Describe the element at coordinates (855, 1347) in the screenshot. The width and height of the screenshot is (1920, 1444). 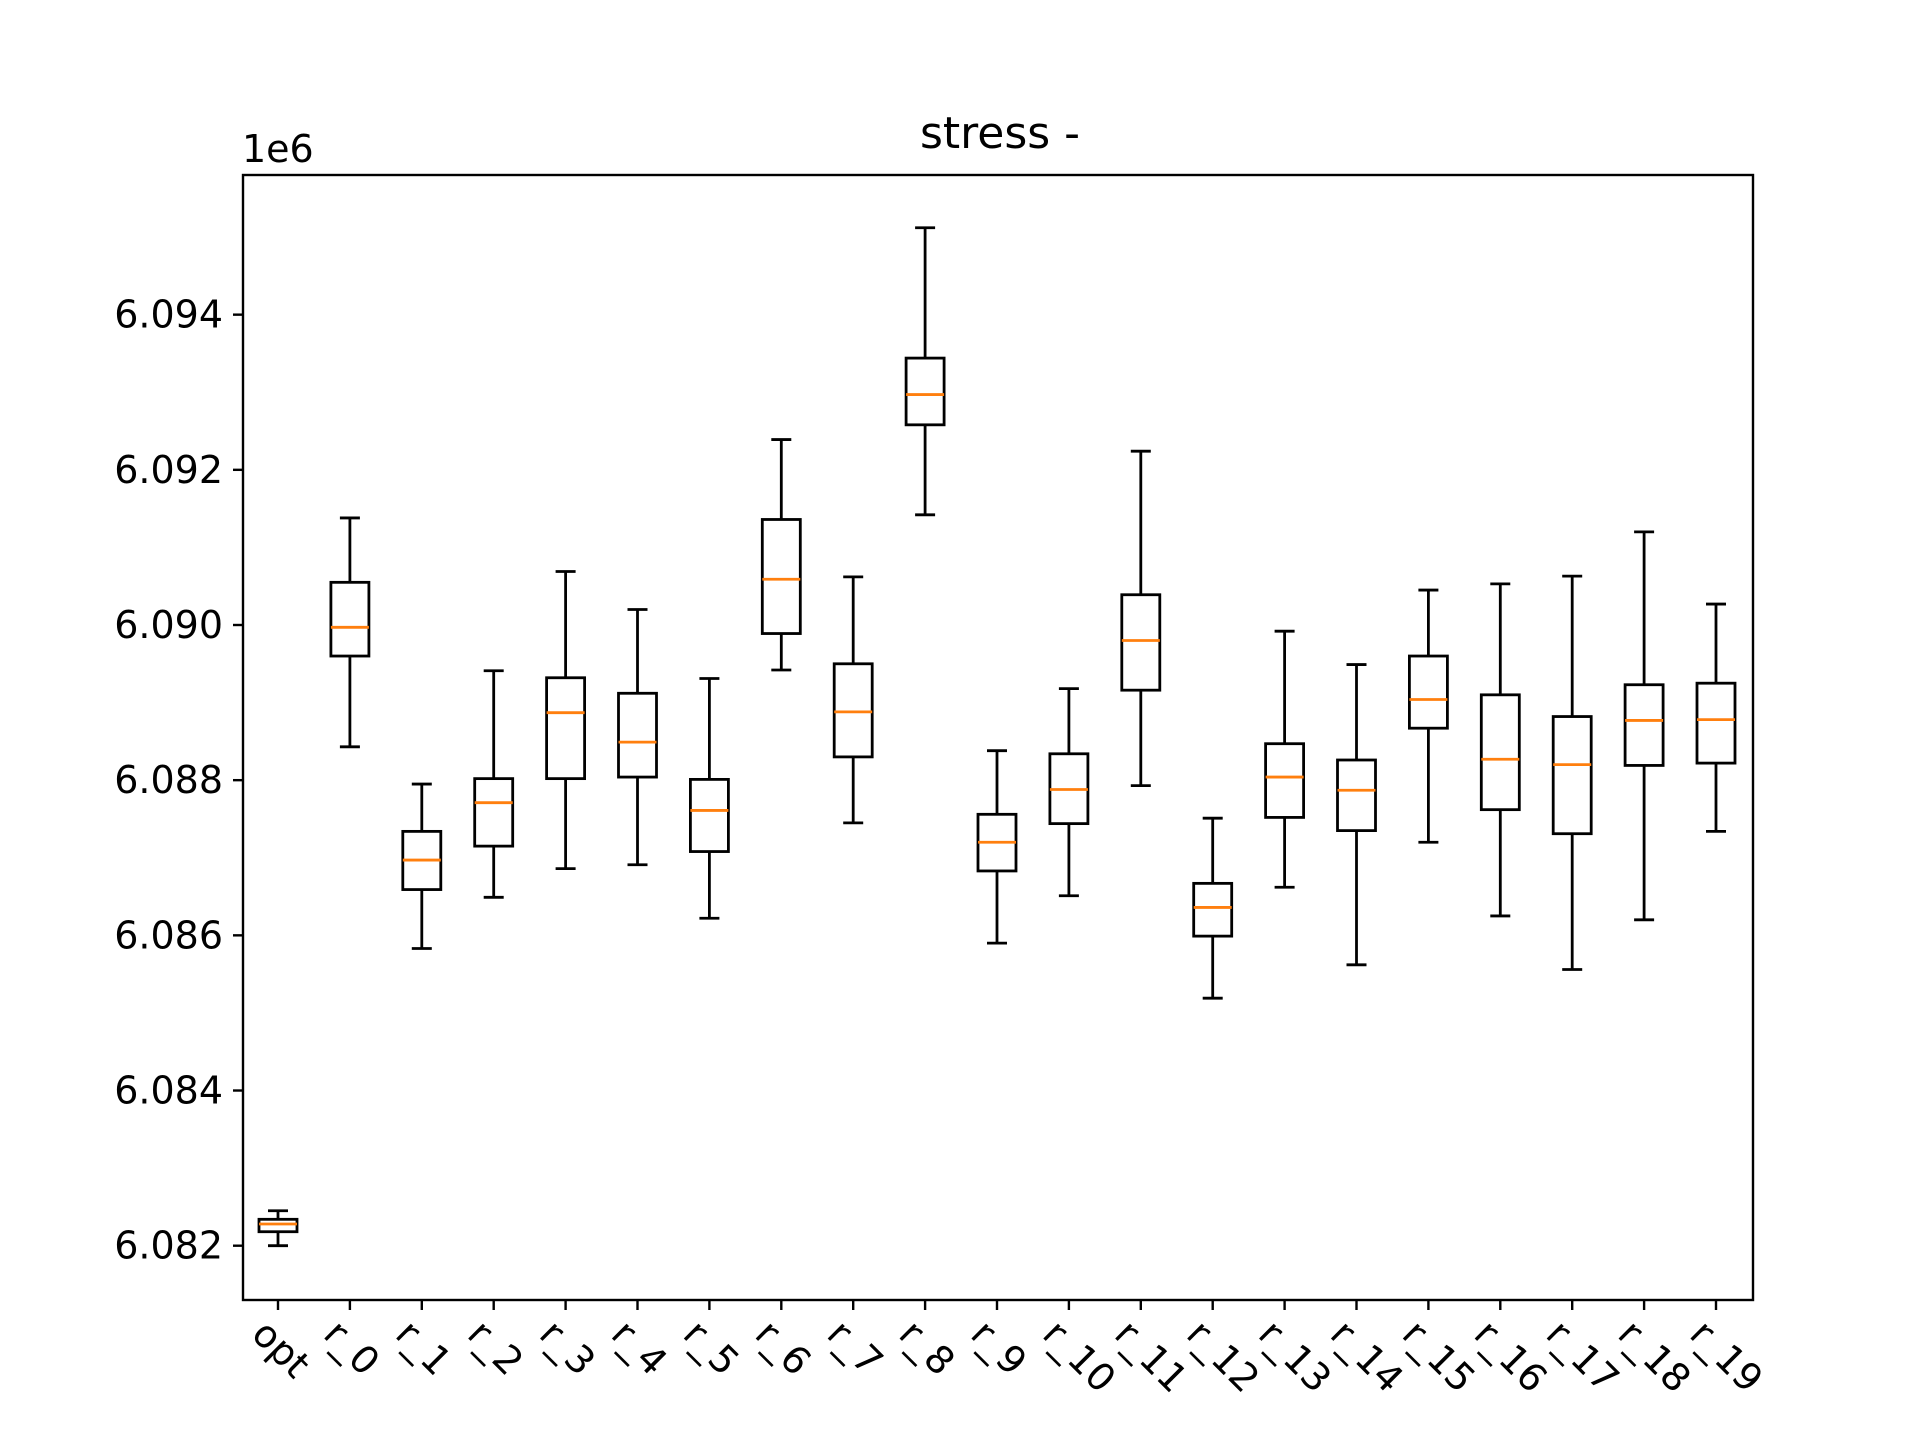
I see `x-tick-label: r_7` at that location.